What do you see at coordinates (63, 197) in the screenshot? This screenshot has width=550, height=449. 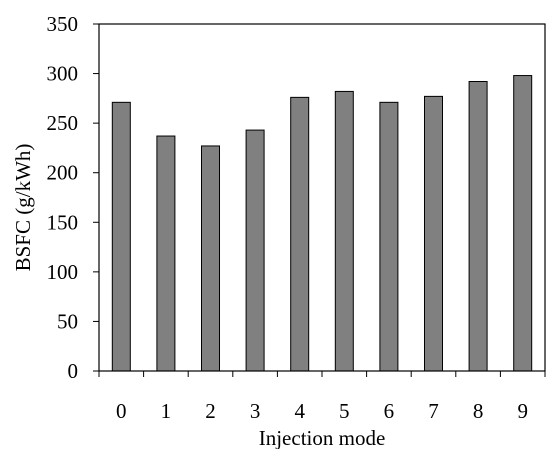 I see `y-tick-labels: 0 50 100 150 200 250 300 350` at bounding box center [63, 197].